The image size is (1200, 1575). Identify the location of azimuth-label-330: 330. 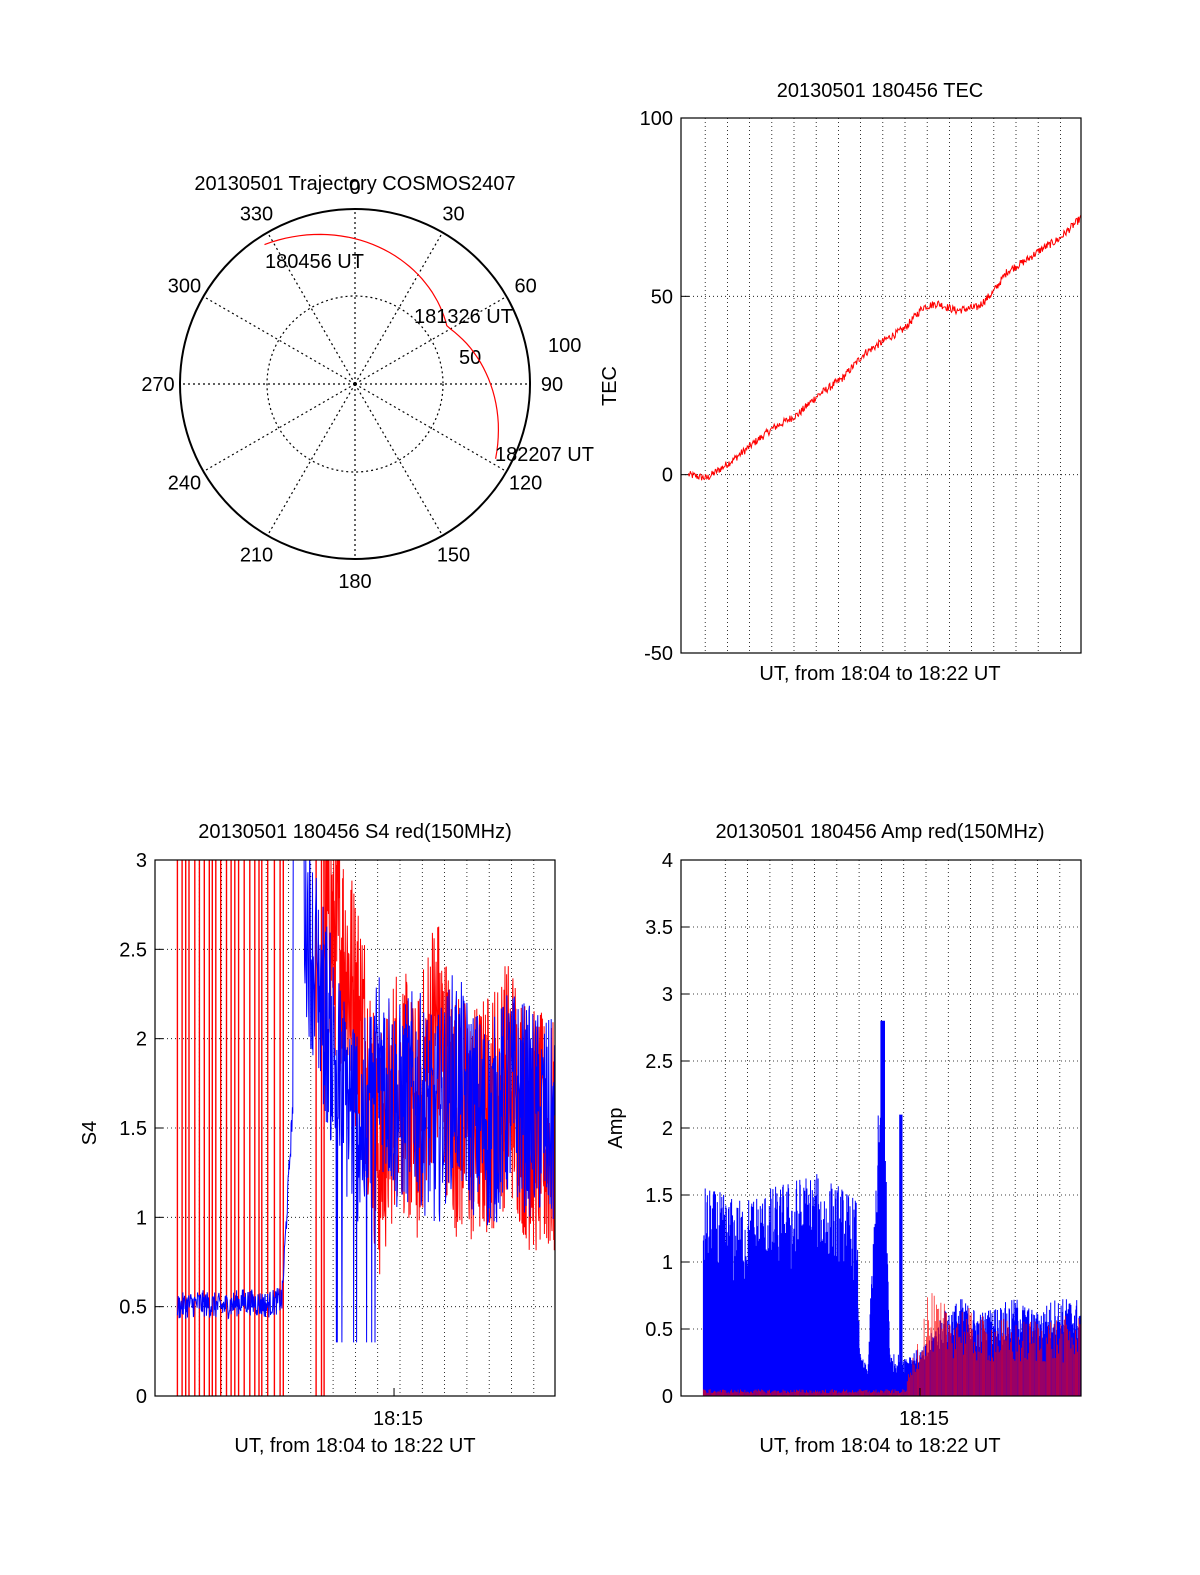
(256, 214).